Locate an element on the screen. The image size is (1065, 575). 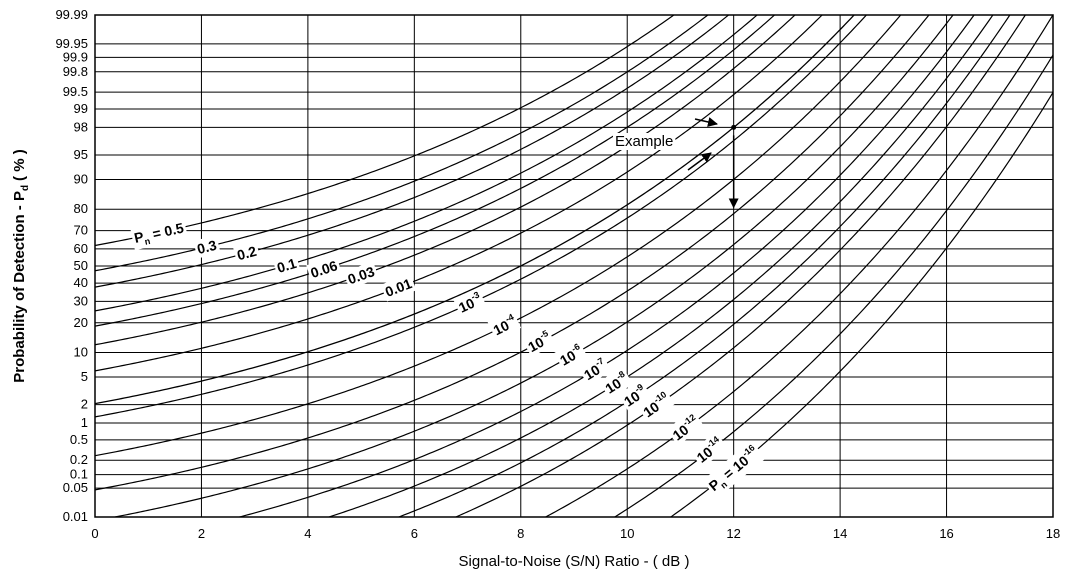
curve-label-10: 10-6 is located at coordinates (570, 355).